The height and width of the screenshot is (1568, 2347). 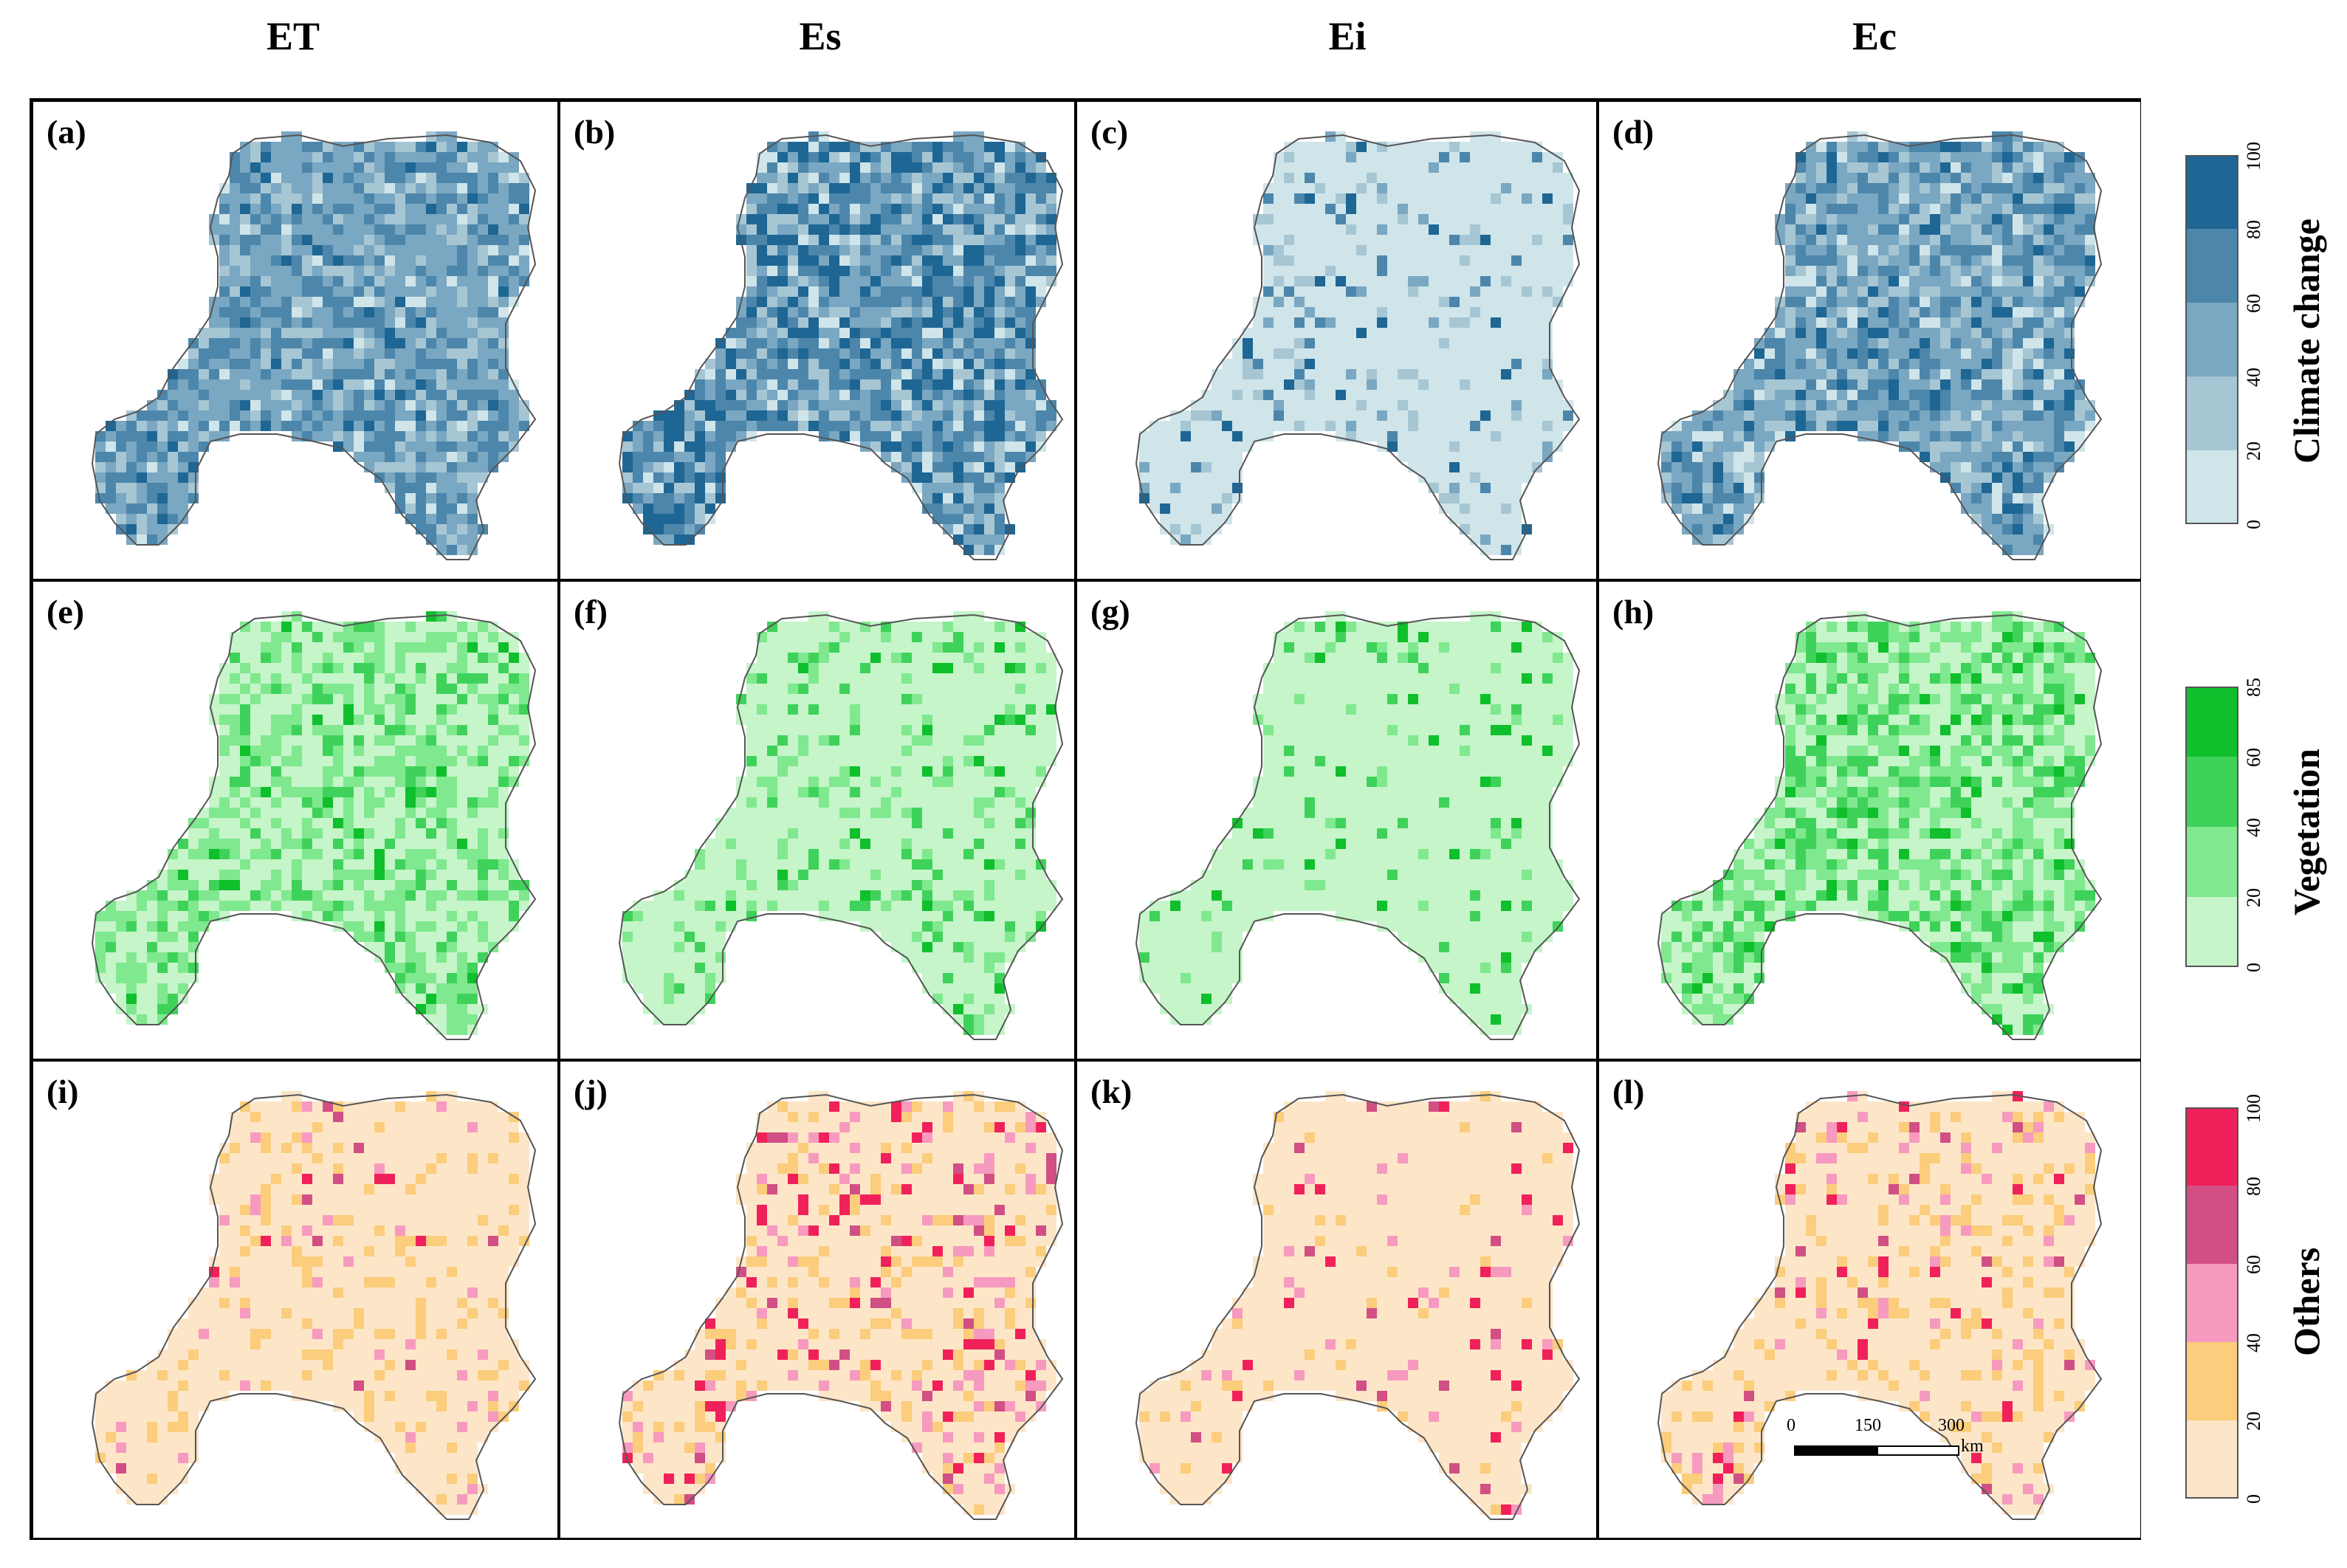 I want to click on legend-title: Climate change, so click(x=2306, y=341).